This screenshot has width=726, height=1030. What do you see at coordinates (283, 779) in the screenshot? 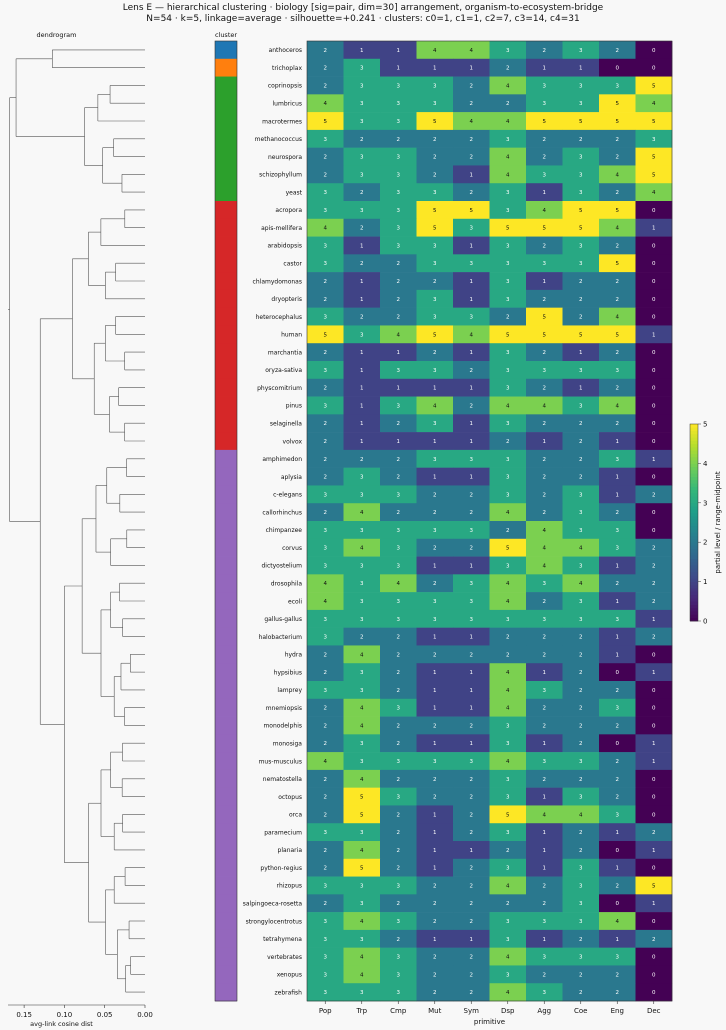
I see `row-label: nematostella` at bounding box center [283, 779].